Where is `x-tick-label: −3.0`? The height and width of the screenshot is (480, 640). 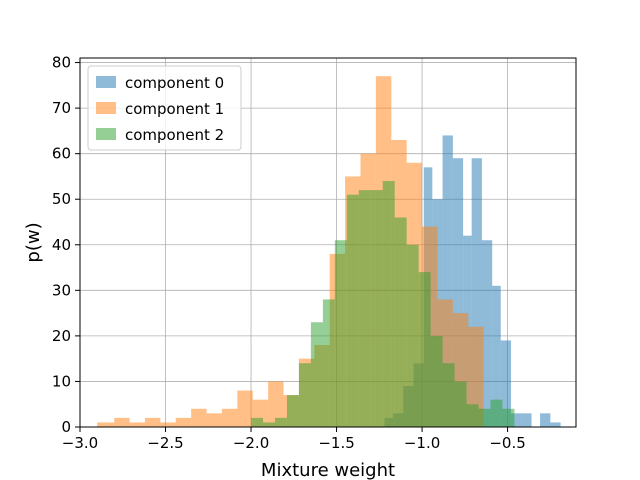
x-tick-label: −3.0 is located at coordinates (80, 443).